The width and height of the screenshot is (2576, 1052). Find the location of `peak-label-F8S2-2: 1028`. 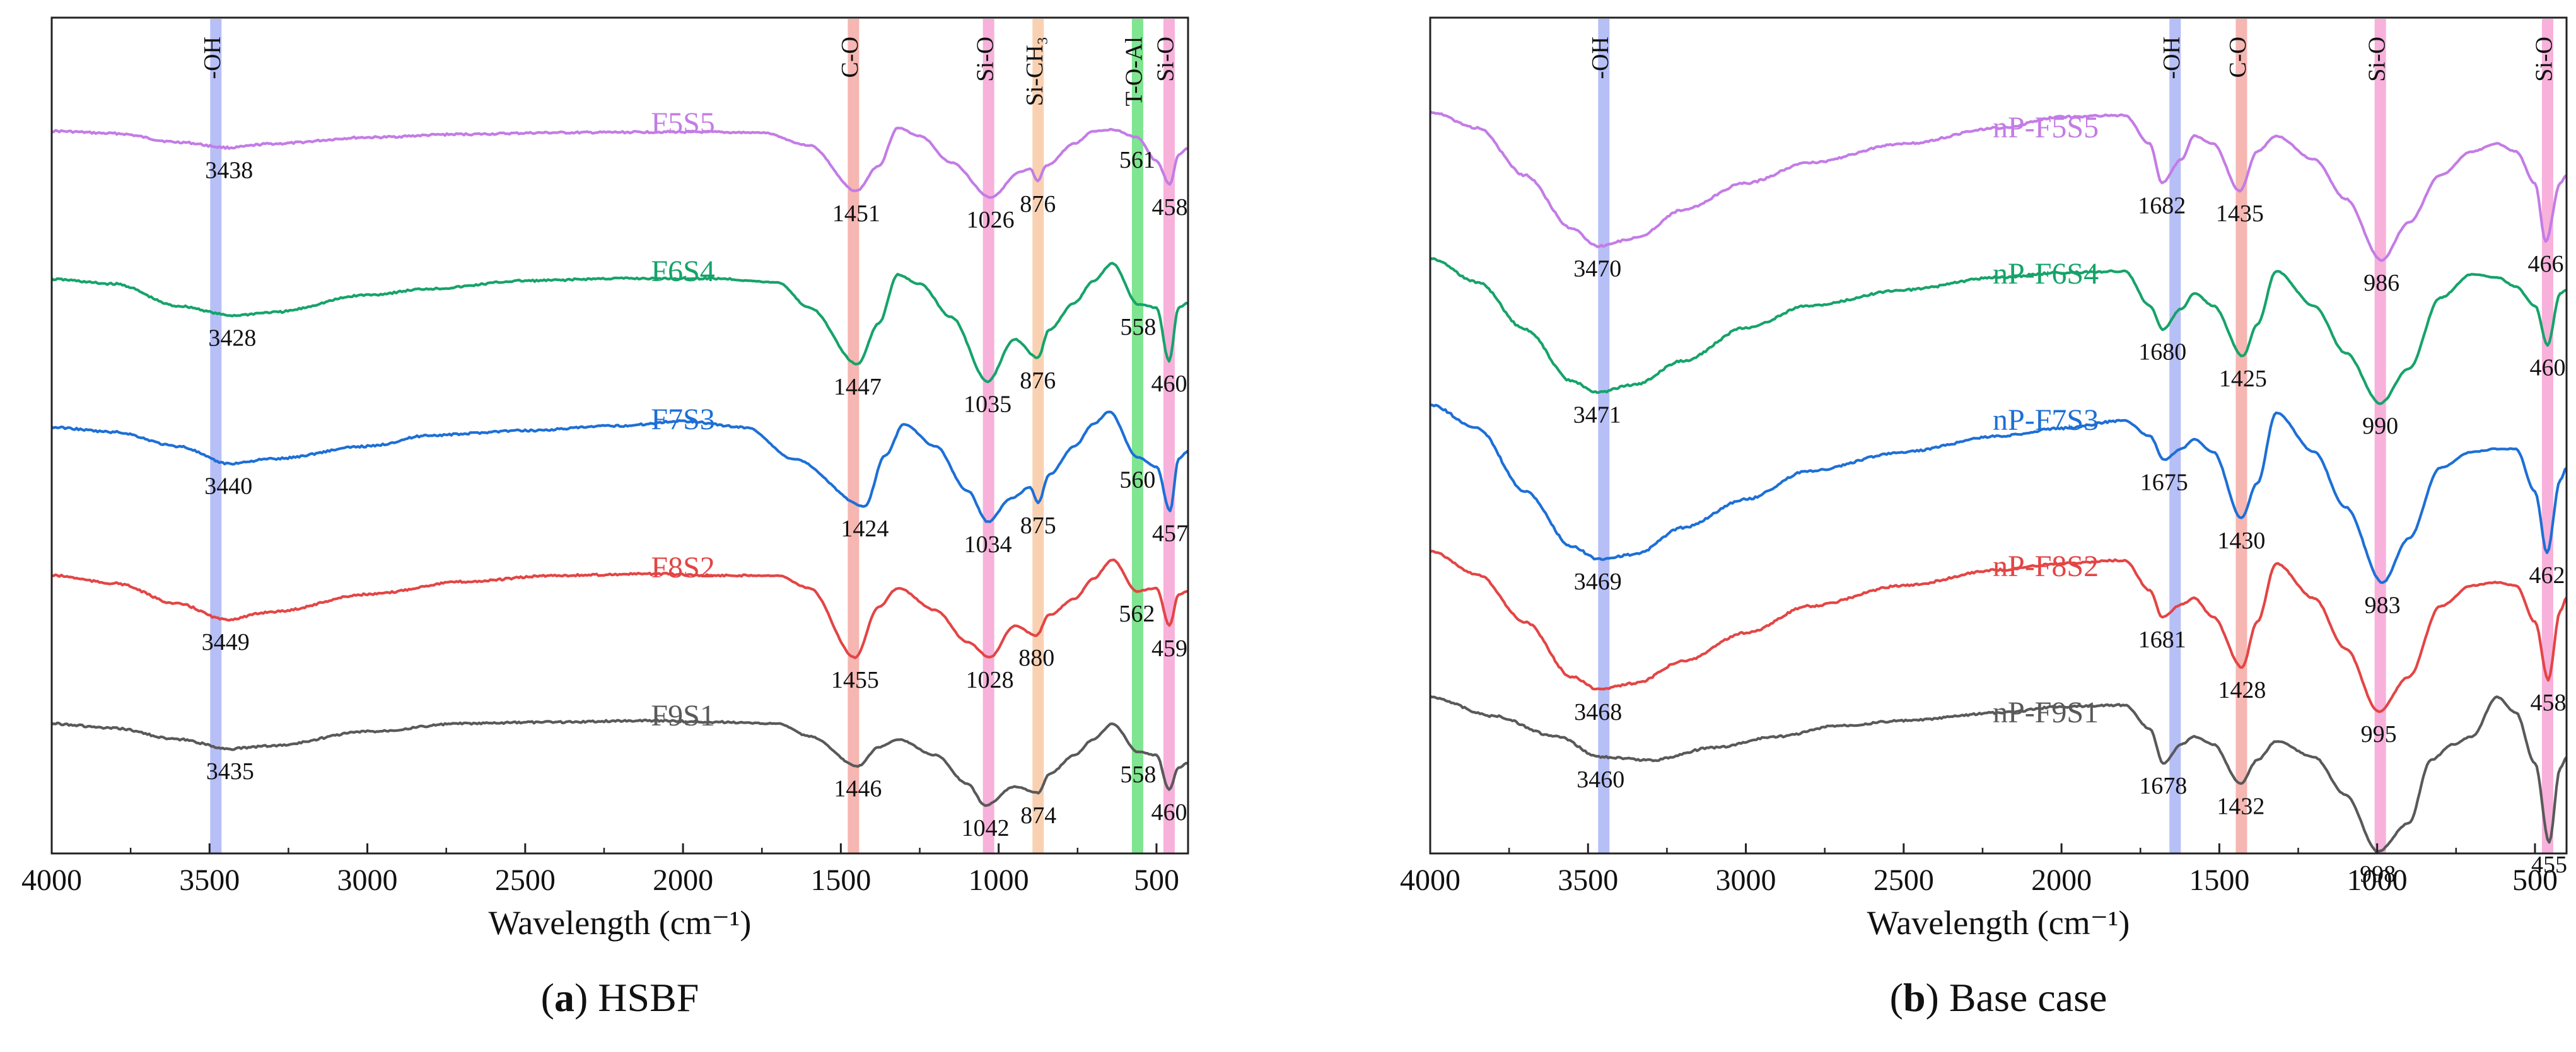

peak-label-F8S2-2: 1028 is located at coordinates (990, 680).